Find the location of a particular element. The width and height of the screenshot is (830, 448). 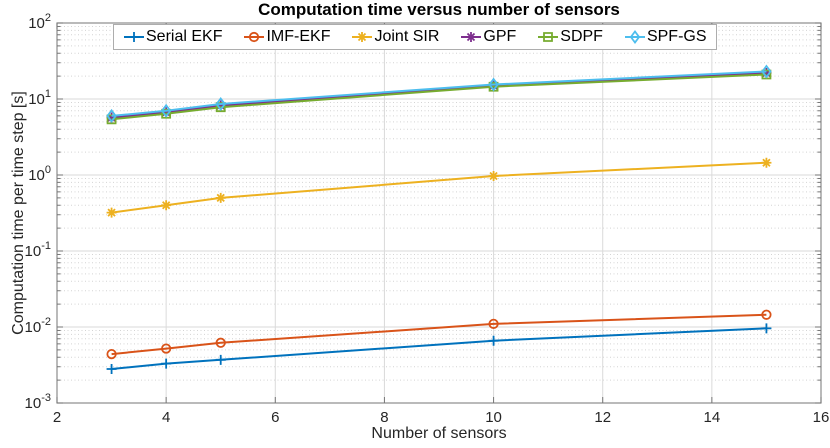

x-axis-label: Number of sensors is located at coordinates (439, 433).